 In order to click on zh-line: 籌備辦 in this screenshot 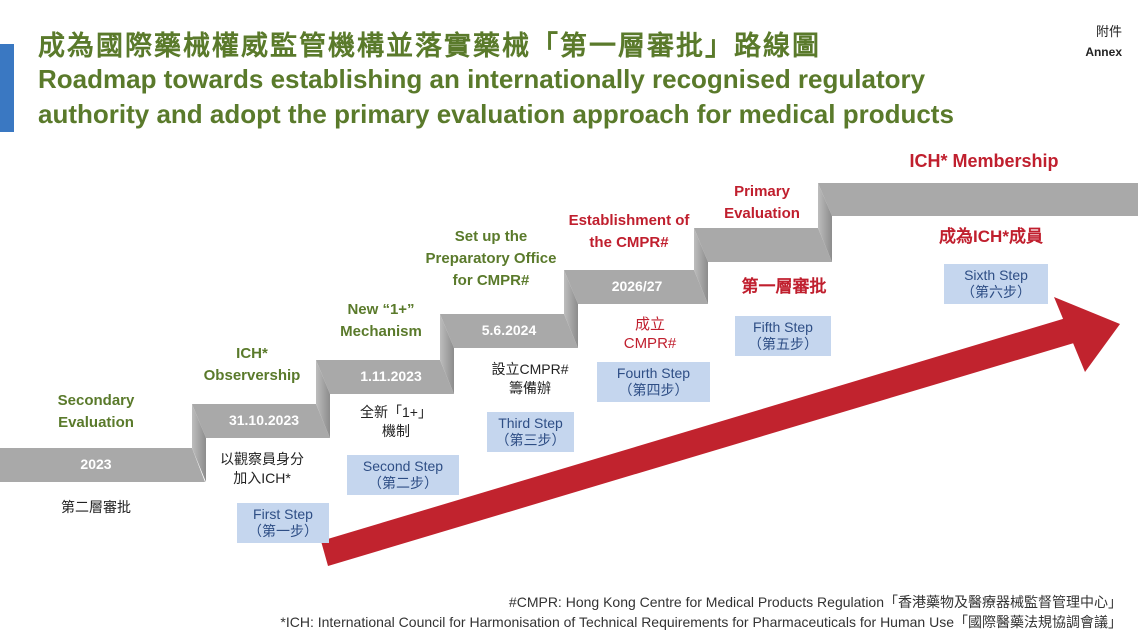, I will do `click(530, 388)`.